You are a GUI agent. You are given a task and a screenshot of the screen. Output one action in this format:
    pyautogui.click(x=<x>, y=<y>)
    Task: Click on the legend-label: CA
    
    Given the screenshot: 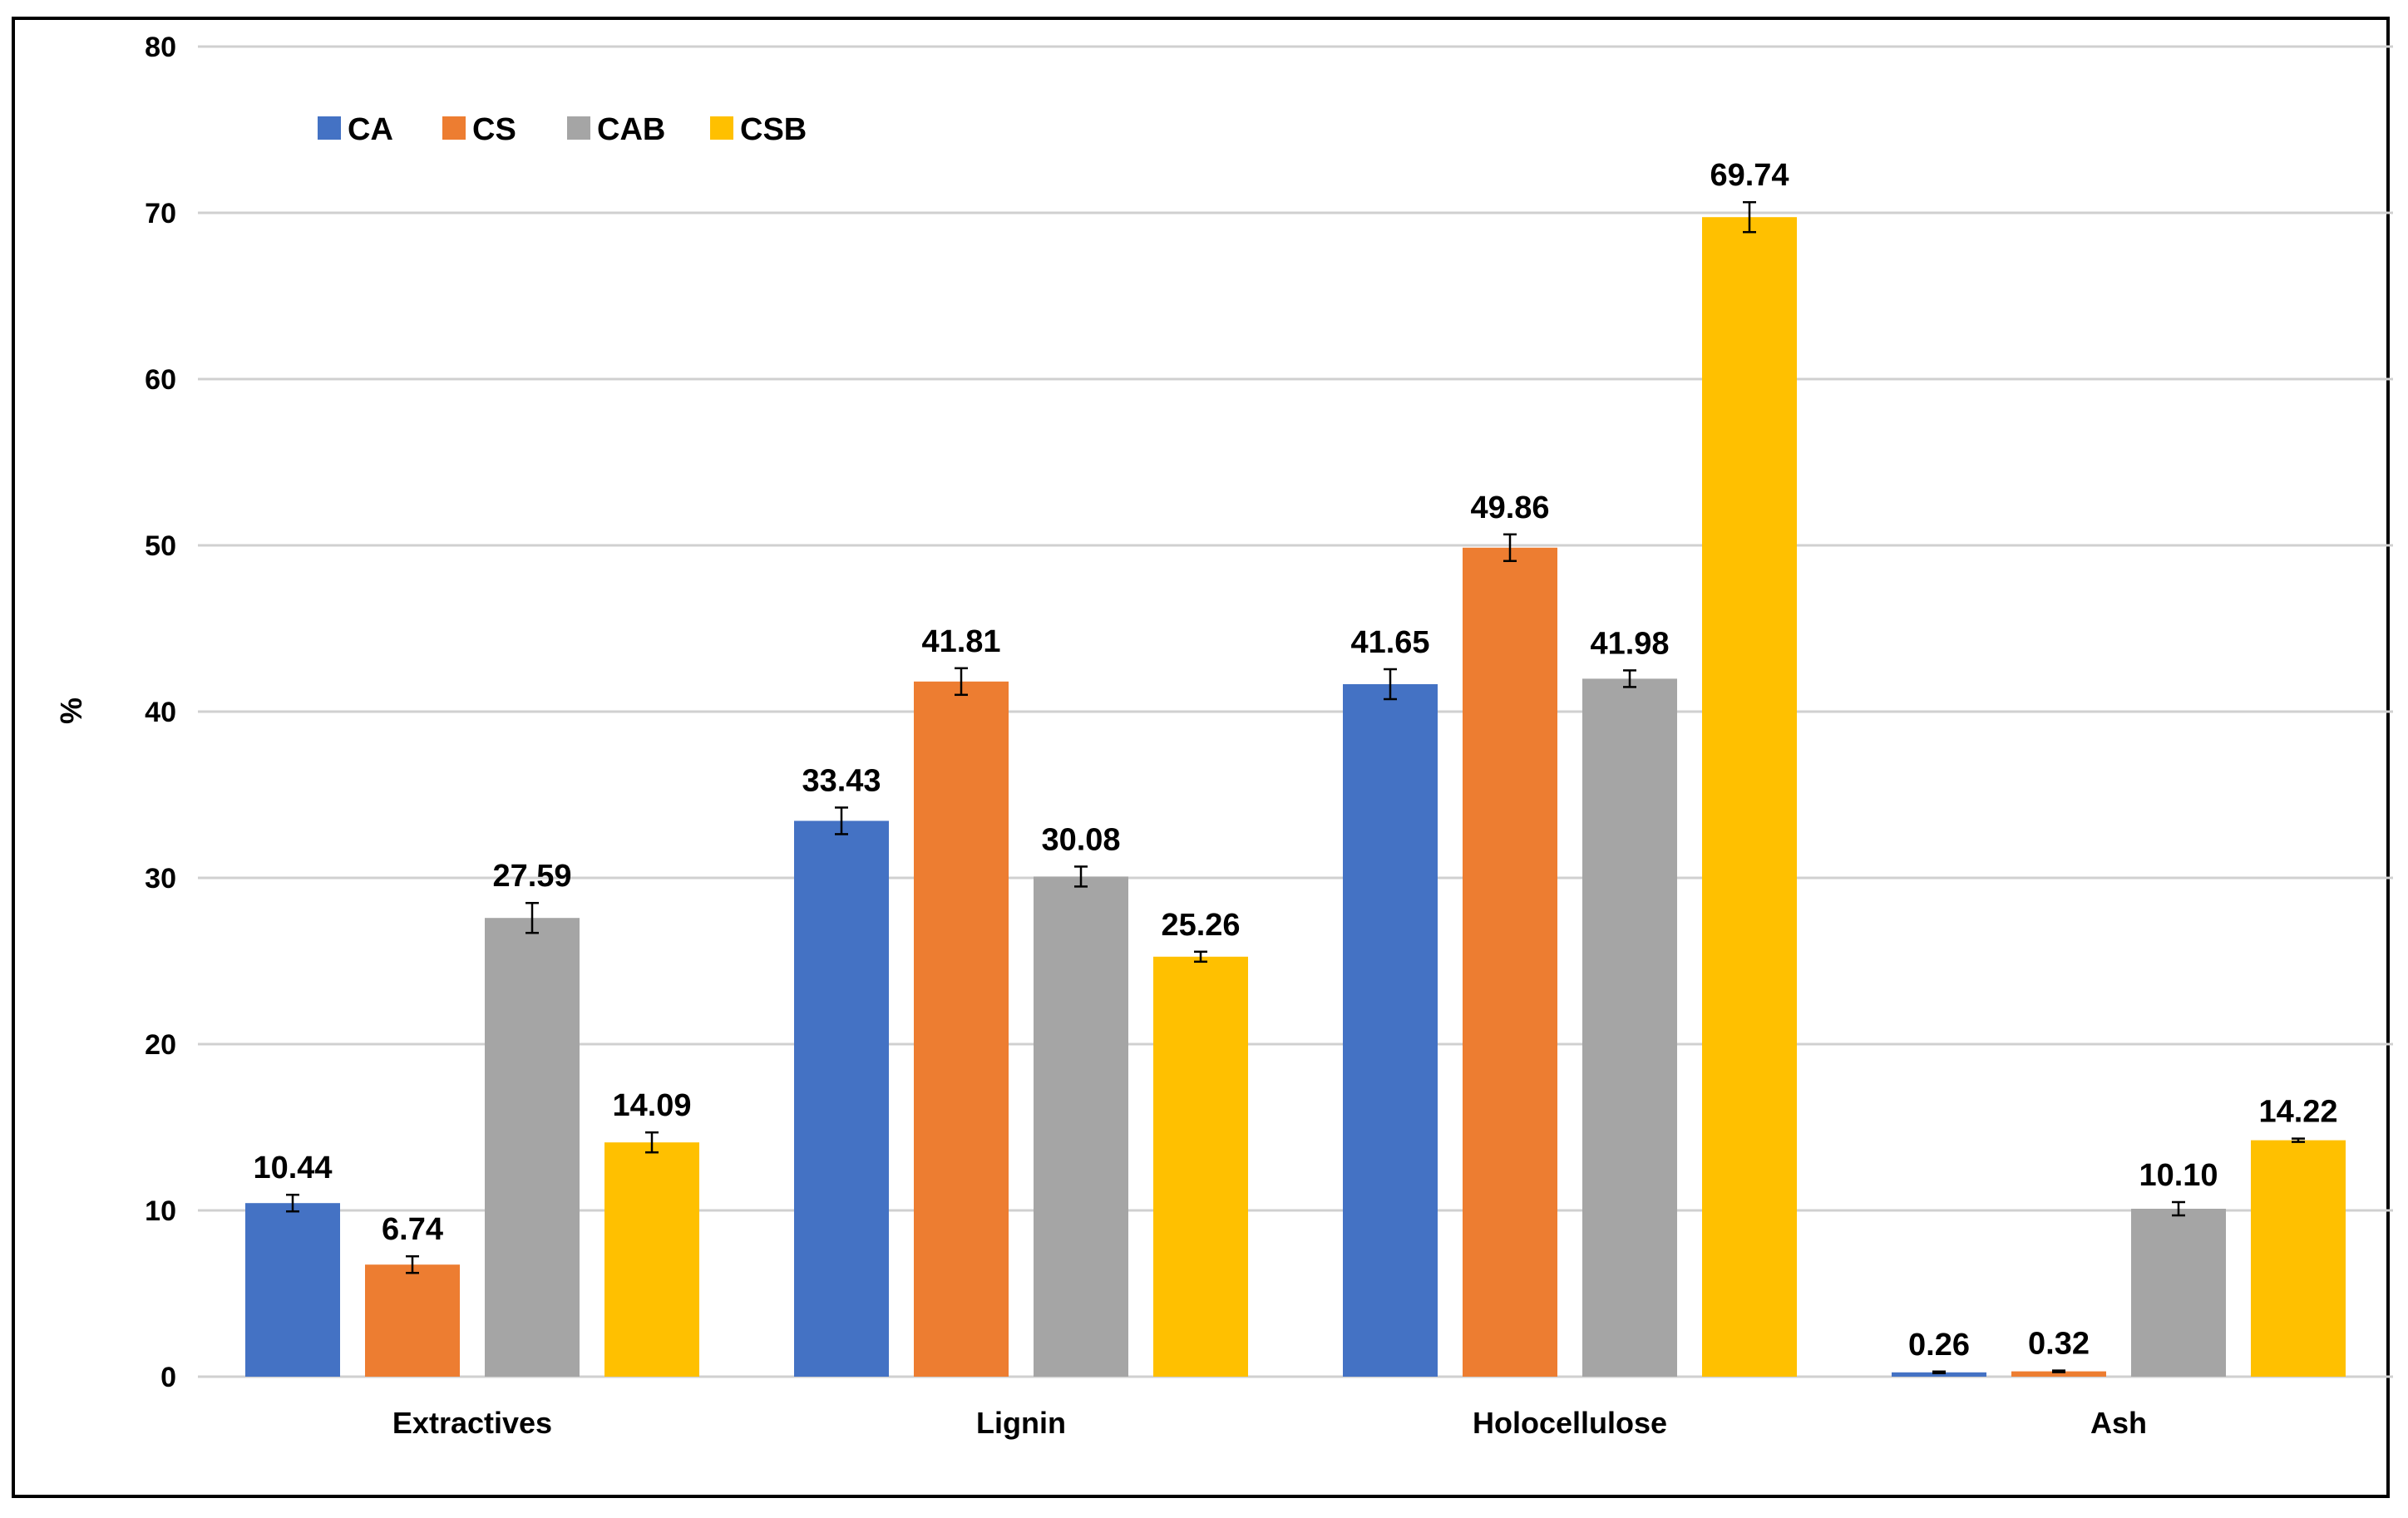 What is the action you would take?
    pyautogui.click(x=371, y=129)
    